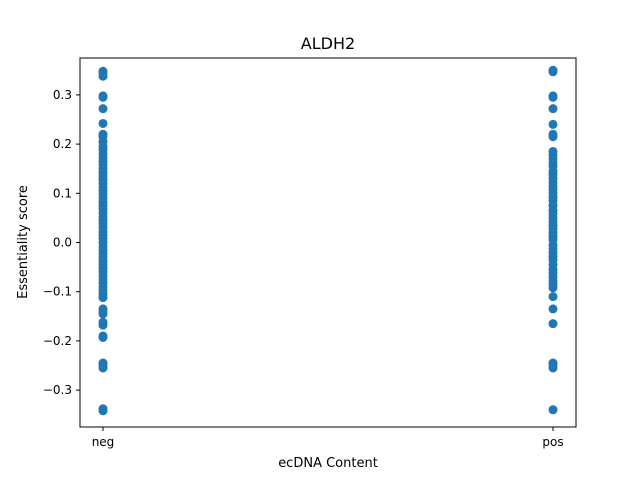 The image size is (640, 480). What do you see at coordinates (328, 438) in the screenshot?
I see `x-axis: neg pos` at bounding box center [328, 438].